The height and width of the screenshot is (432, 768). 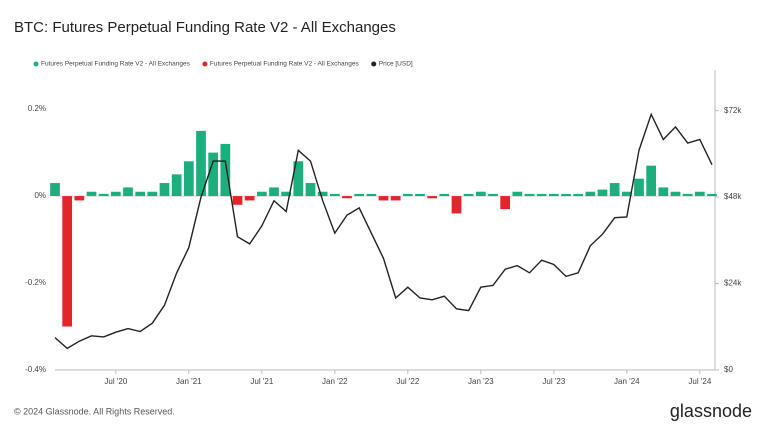 What do you see at coordinates (733, 283) in the screenshot?
I see `y2-tick-label: $24k` at bounding box center [733, 283].